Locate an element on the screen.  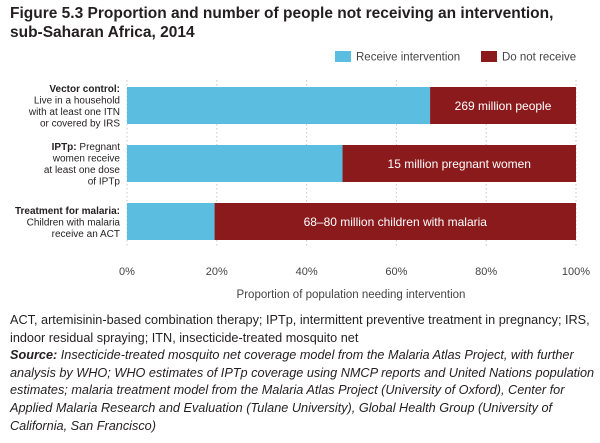
bar-value-label: 68–80 million children with malaria is located at coordinates (396, 222).